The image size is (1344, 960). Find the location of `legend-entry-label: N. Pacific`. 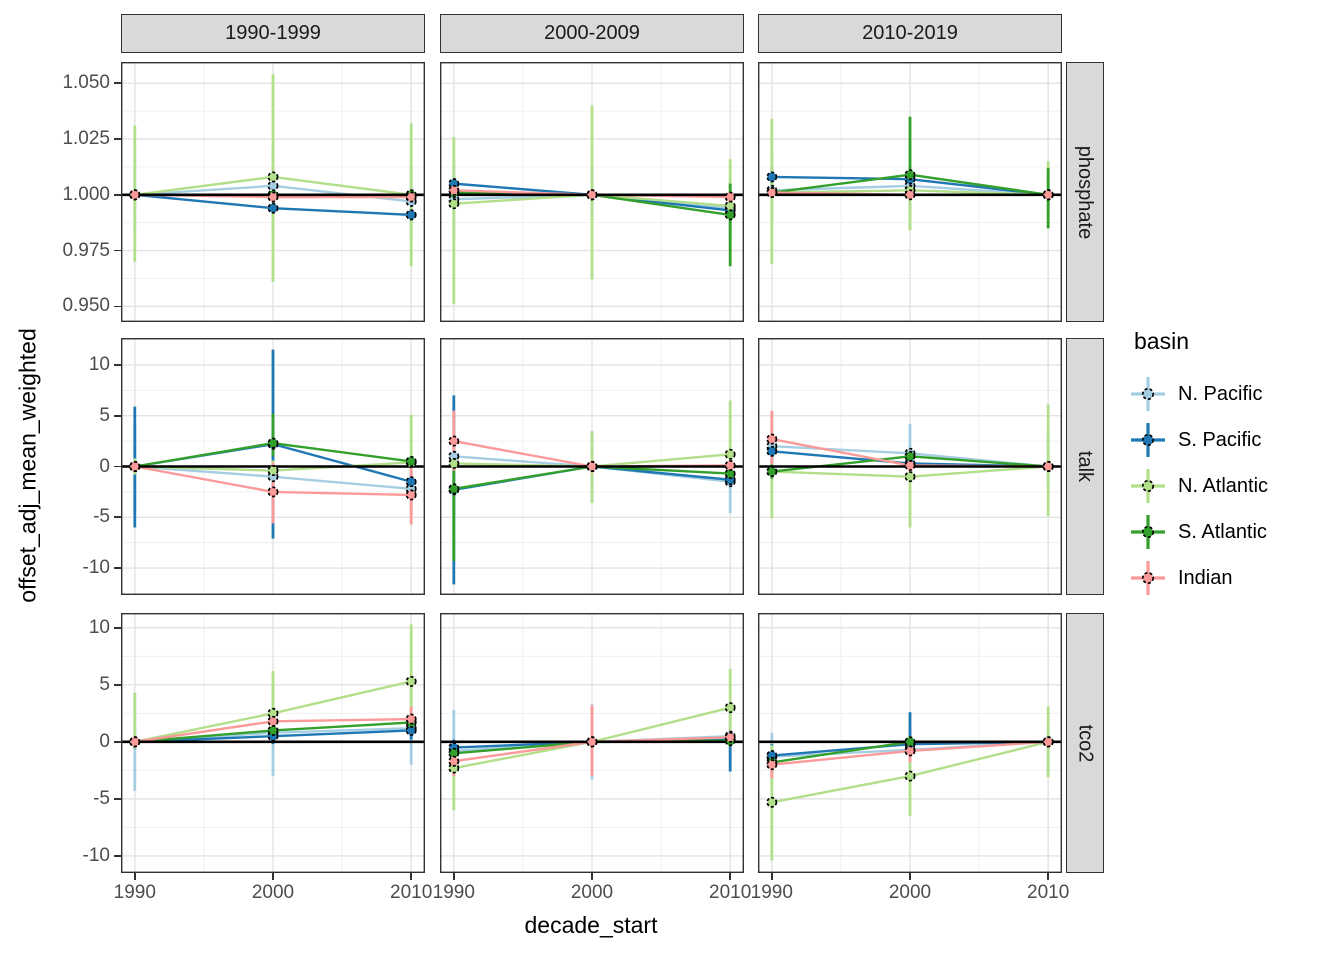

legend-entry-label: N. Pacific is located at coordinates (1220, 393).